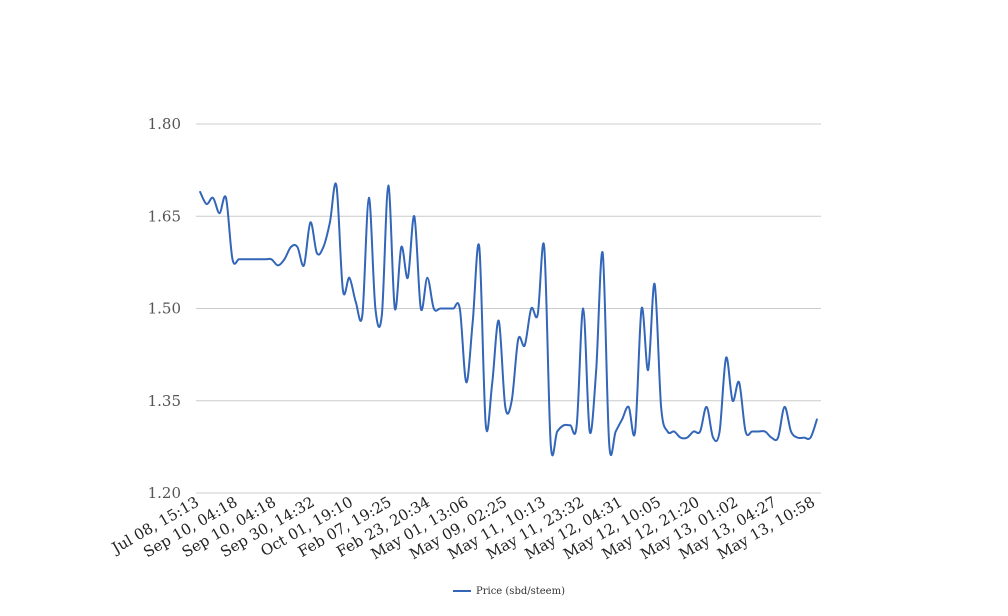 The height and width of the screenshot is (616, 1008). What do you see at coordinates (520, 591) in the screenshot?
I see `legend-label-price: Price (sbd/steem)` at bounding box center [520, 591].